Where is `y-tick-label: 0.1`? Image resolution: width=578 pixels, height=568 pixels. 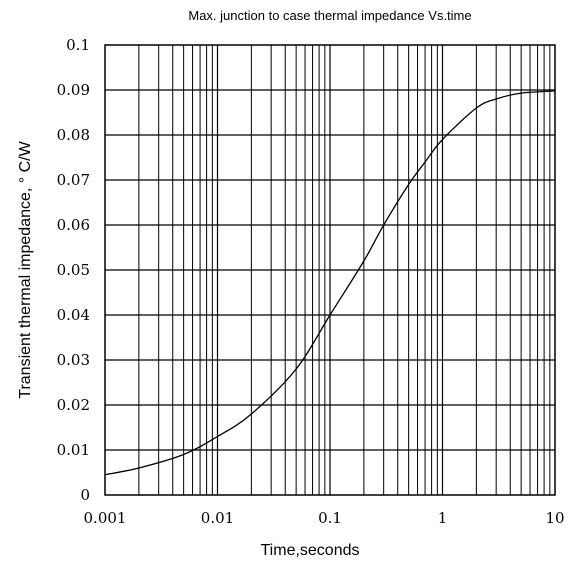
y-tick-label: 0.1 is located at coordinates (78, 45).